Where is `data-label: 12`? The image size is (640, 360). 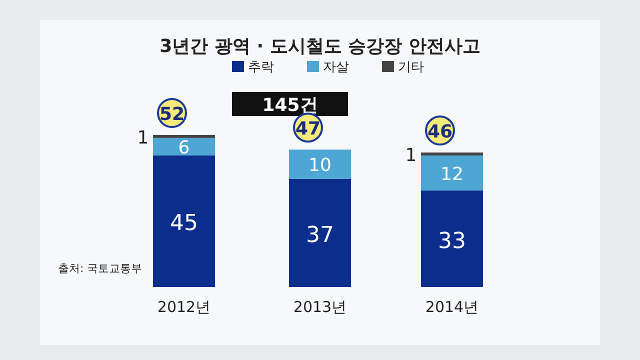 data-label: 12 is located at coordinates (452, 174).